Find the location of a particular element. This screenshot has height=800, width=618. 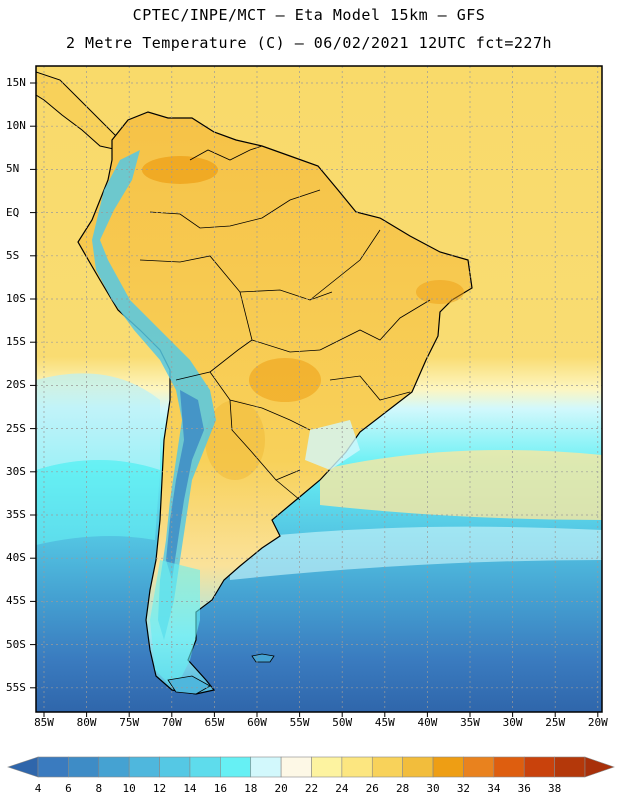

colorbar-min-arrow is located at coordinates (23, 767).